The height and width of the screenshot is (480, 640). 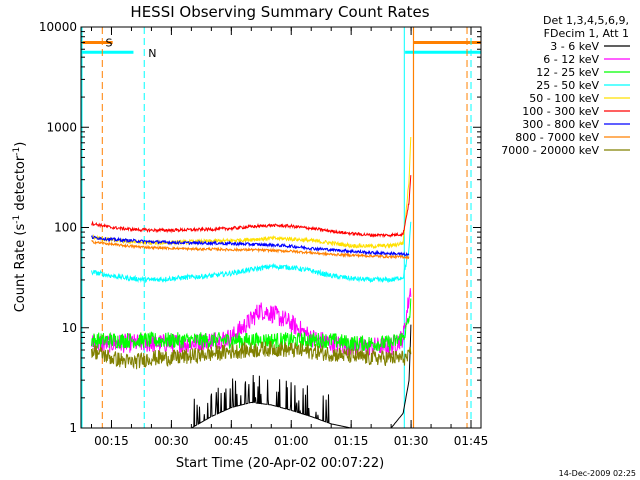 I want to click on legend-entry-label: 12 - 25 keV, so click(x=567, y=72).